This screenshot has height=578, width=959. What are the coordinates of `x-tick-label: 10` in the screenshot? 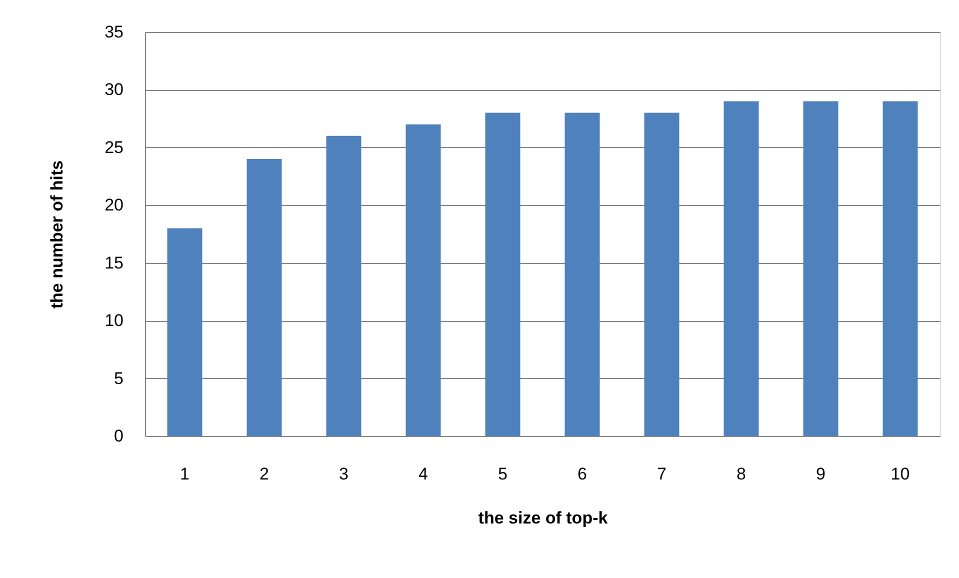 It's located at (900, 474).